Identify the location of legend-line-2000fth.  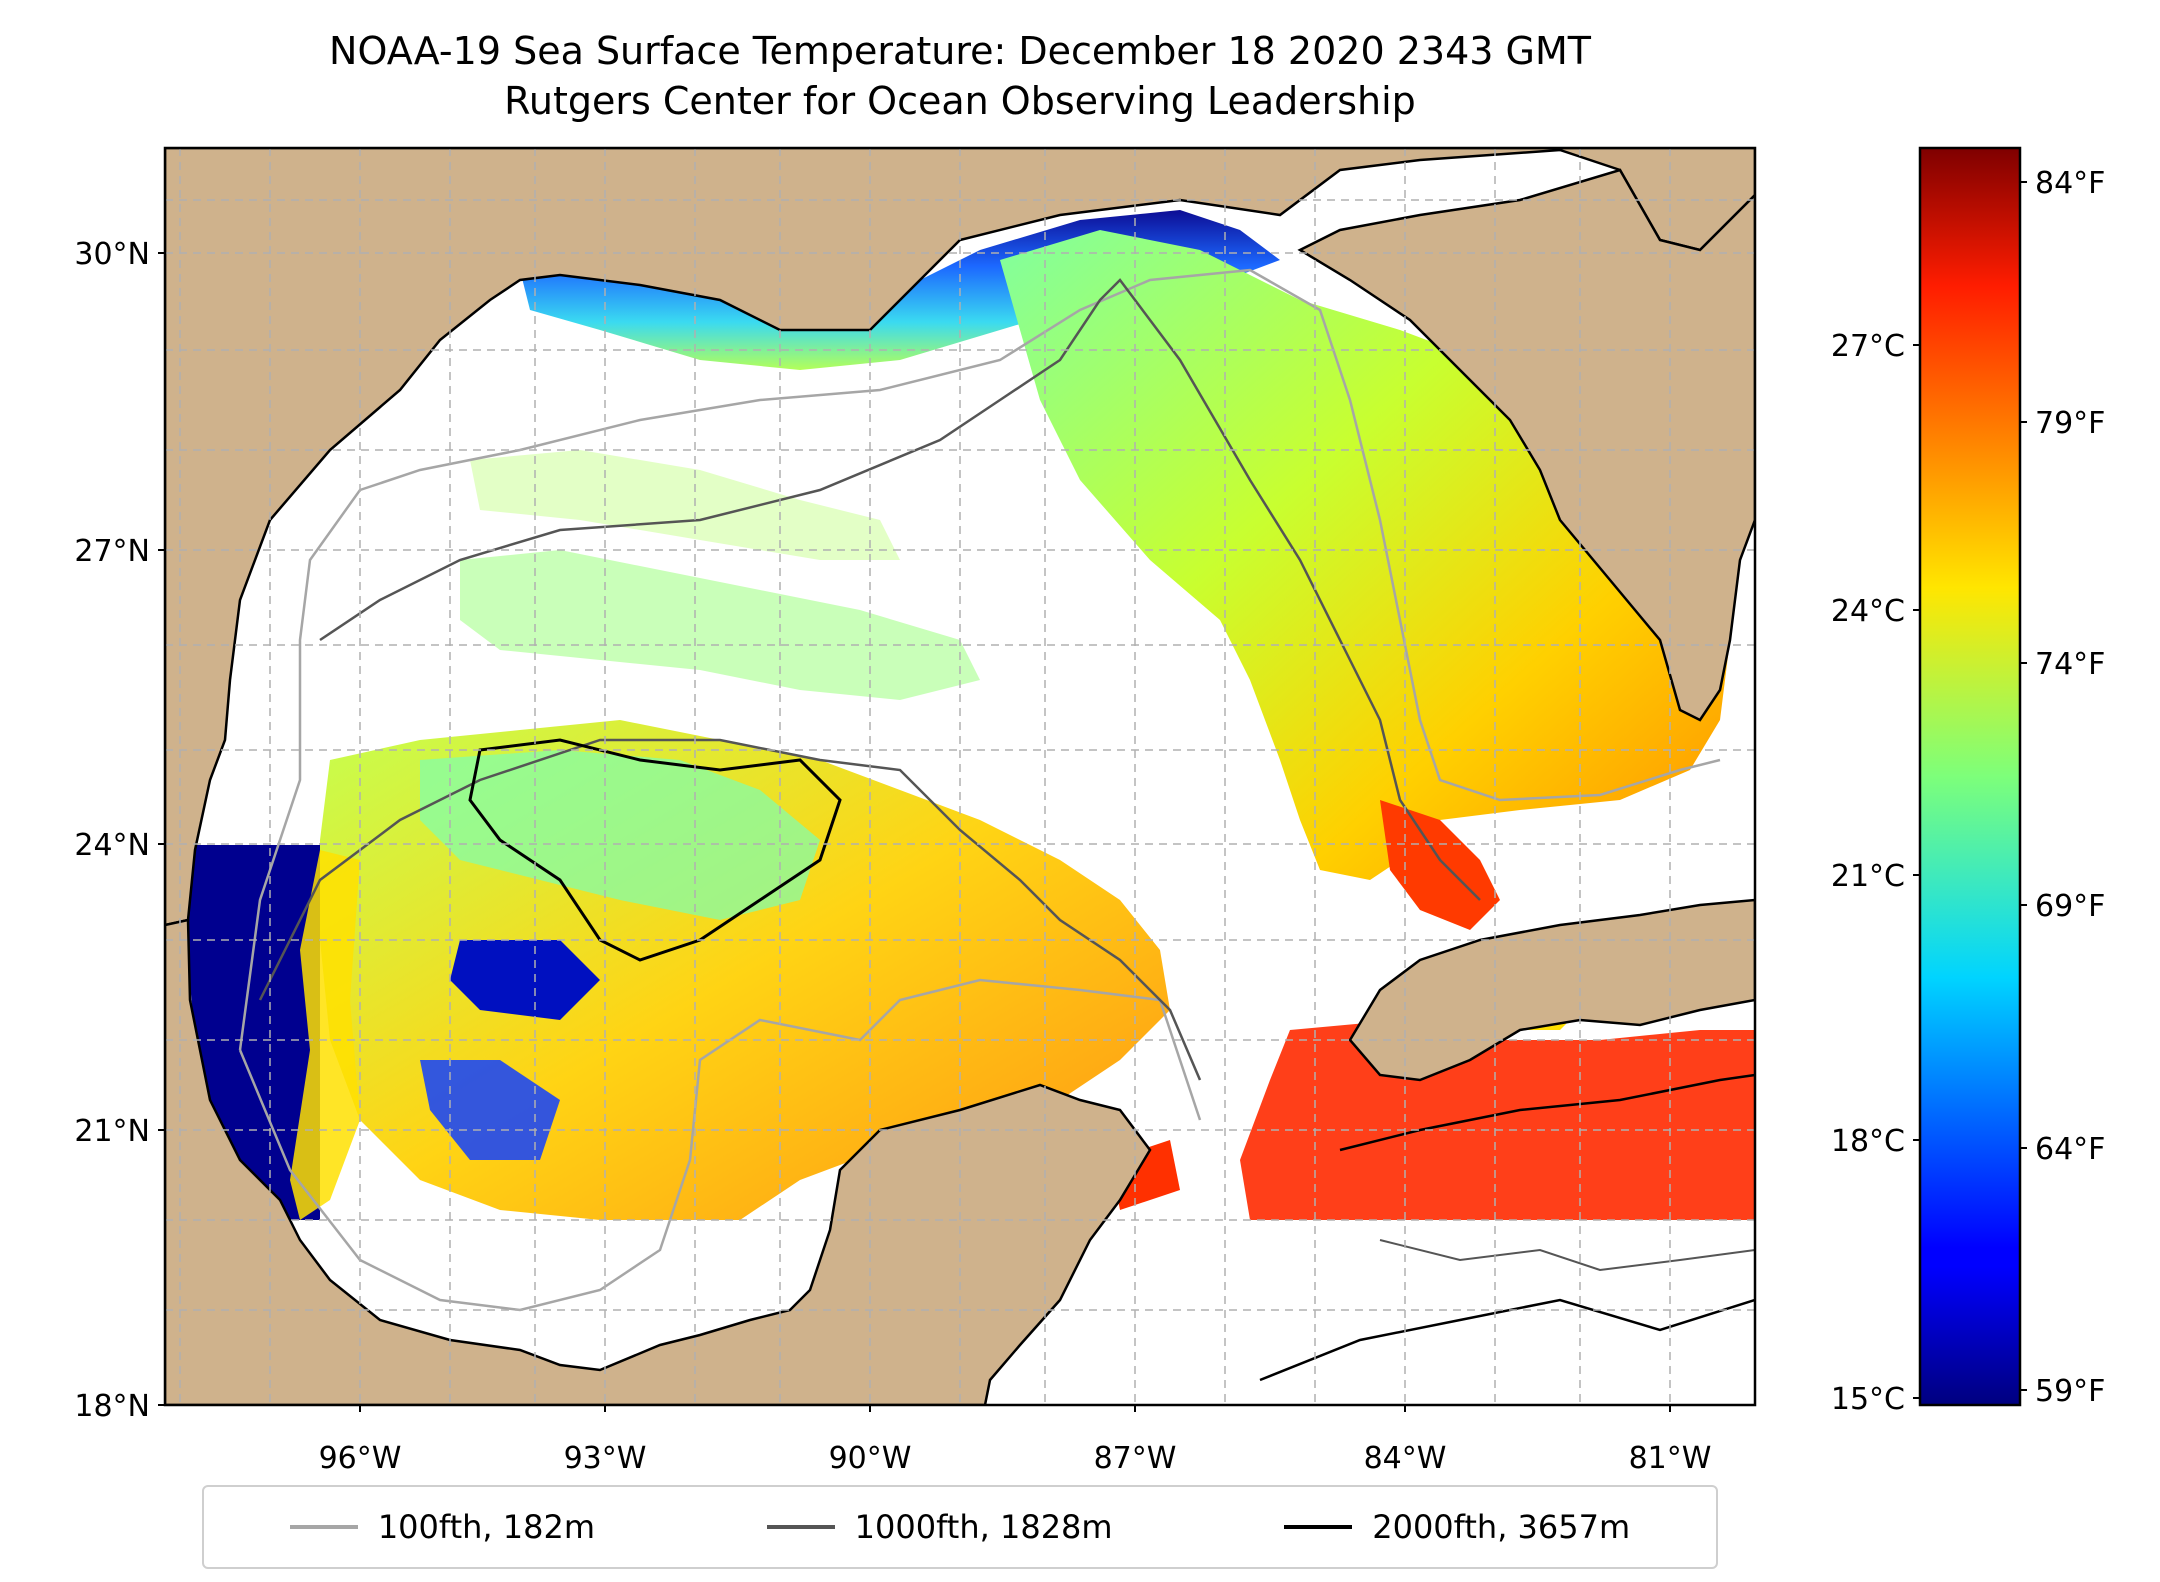
(1318, 1527).